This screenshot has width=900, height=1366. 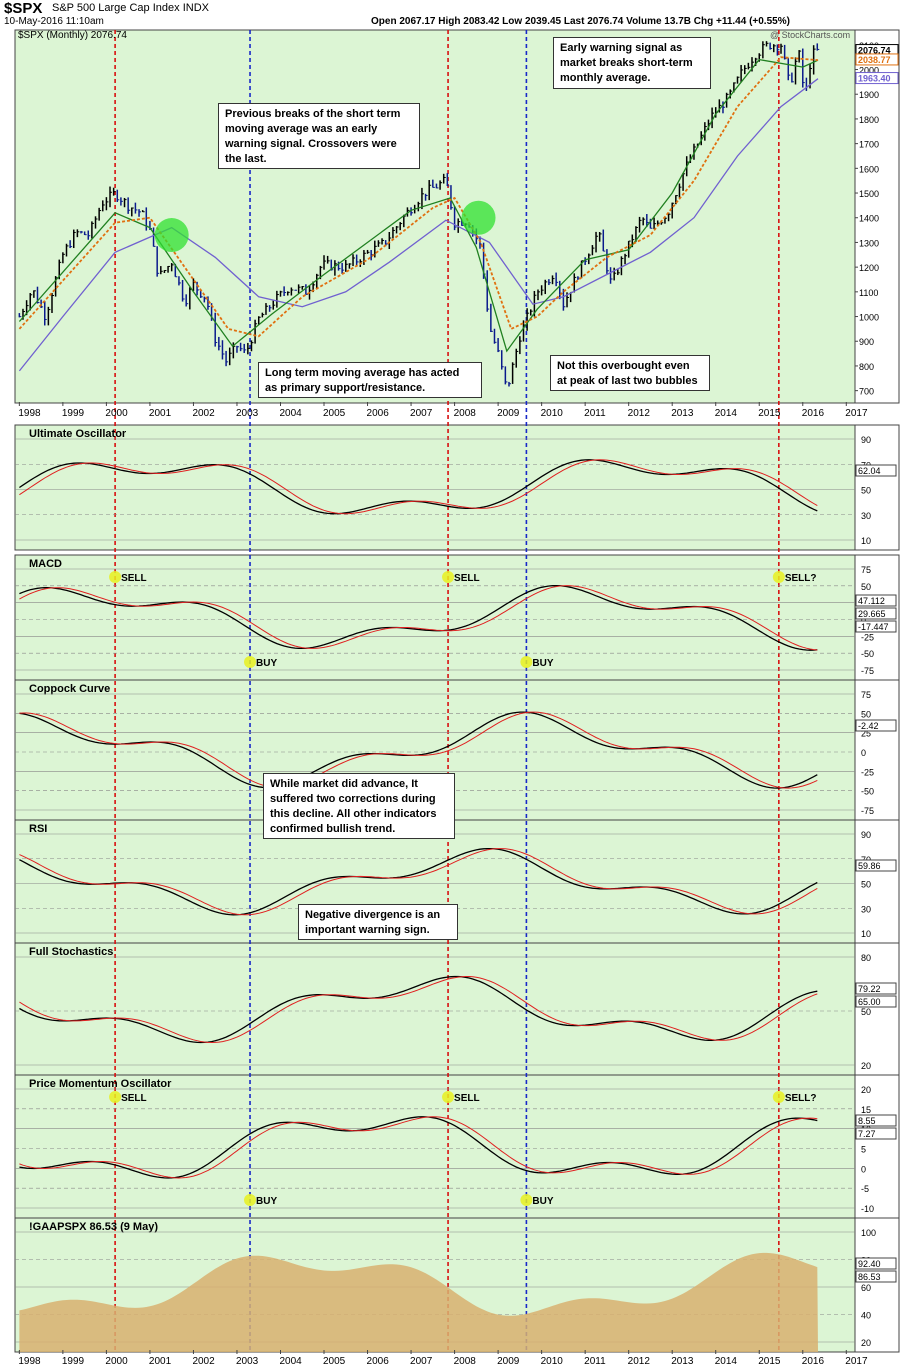 I want to click on panel-0-scale, so click(x=877, y=216).